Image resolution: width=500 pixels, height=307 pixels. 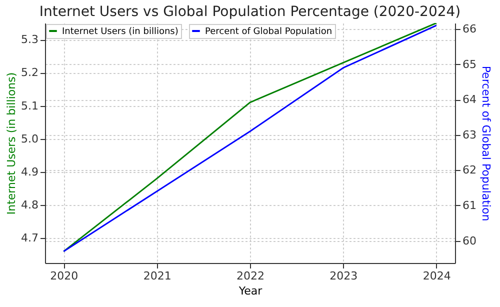 I want to click on y-axis-title: Internet Users (in billions), so click(x=11, y=143).